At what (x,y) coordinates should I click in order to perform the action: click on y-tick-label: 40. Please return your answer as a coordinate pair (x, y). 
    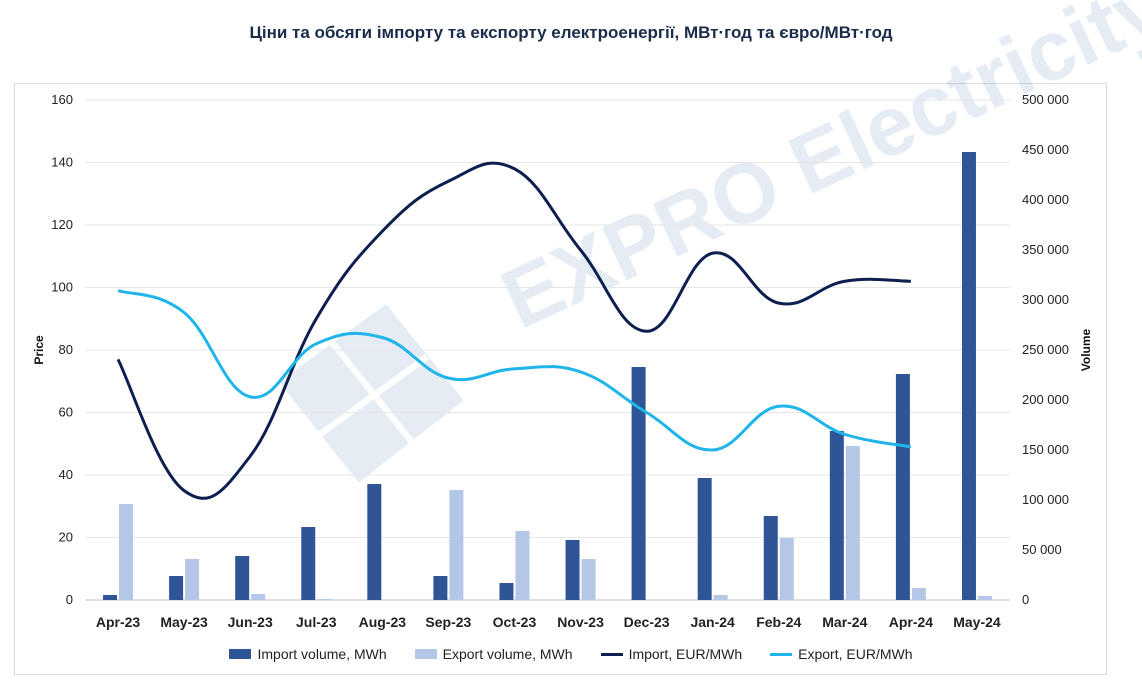
    Looking at the image, I should click on (66, 474).